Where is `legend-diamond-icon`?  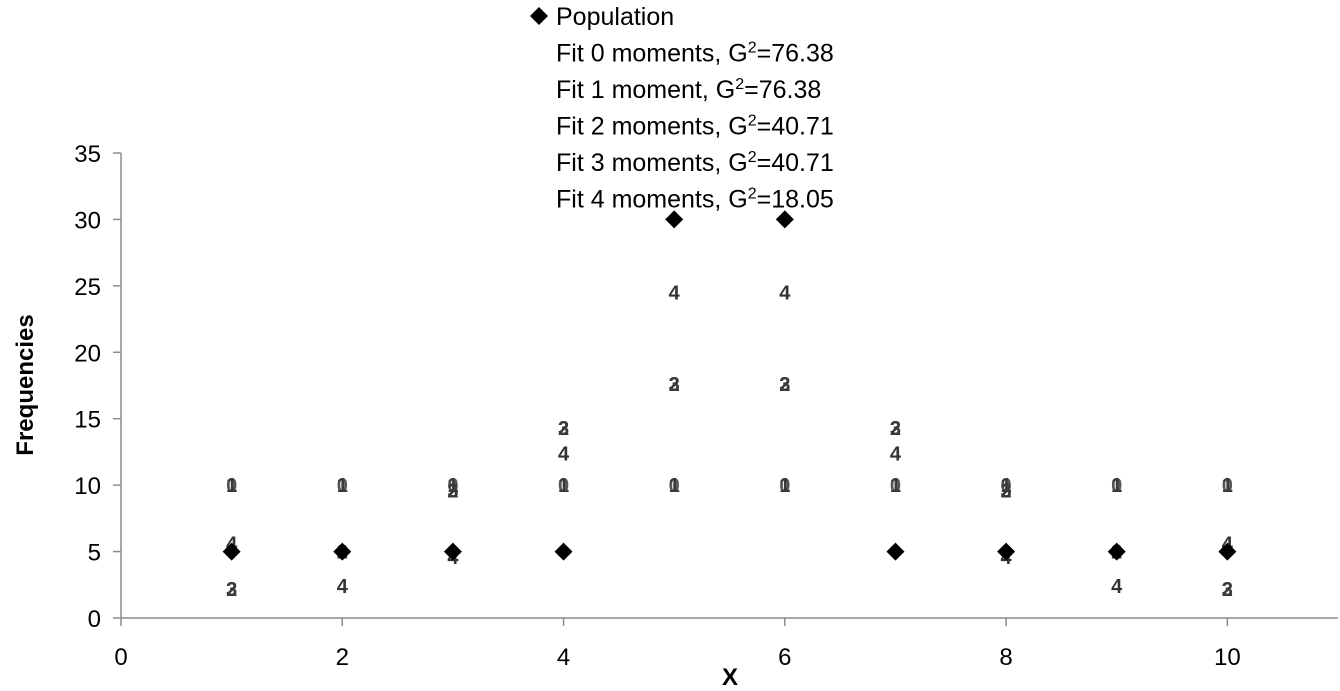
legend-diamond-icon is located at coordinates (539, 16).